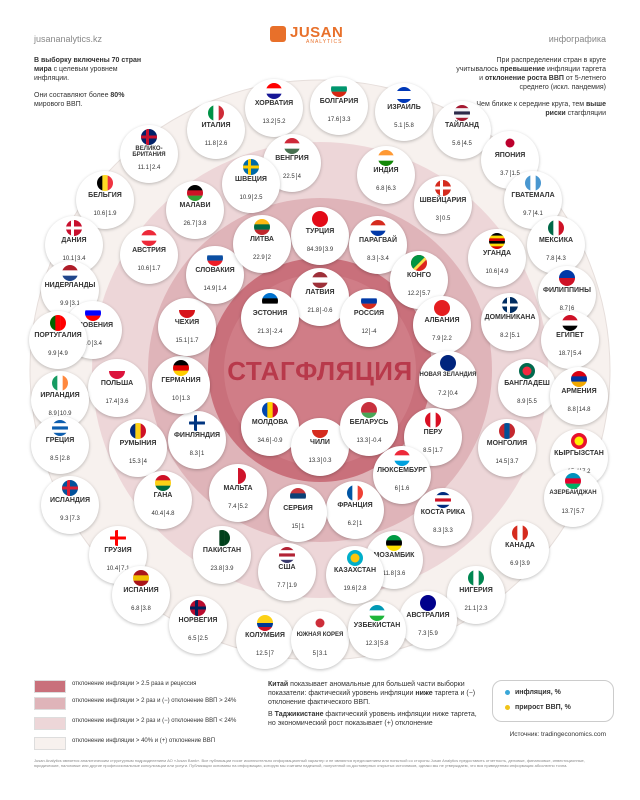  Describe the element at coordinates (68, 259) in the screenshot. I see `inflation-value: 10.1` at that location.